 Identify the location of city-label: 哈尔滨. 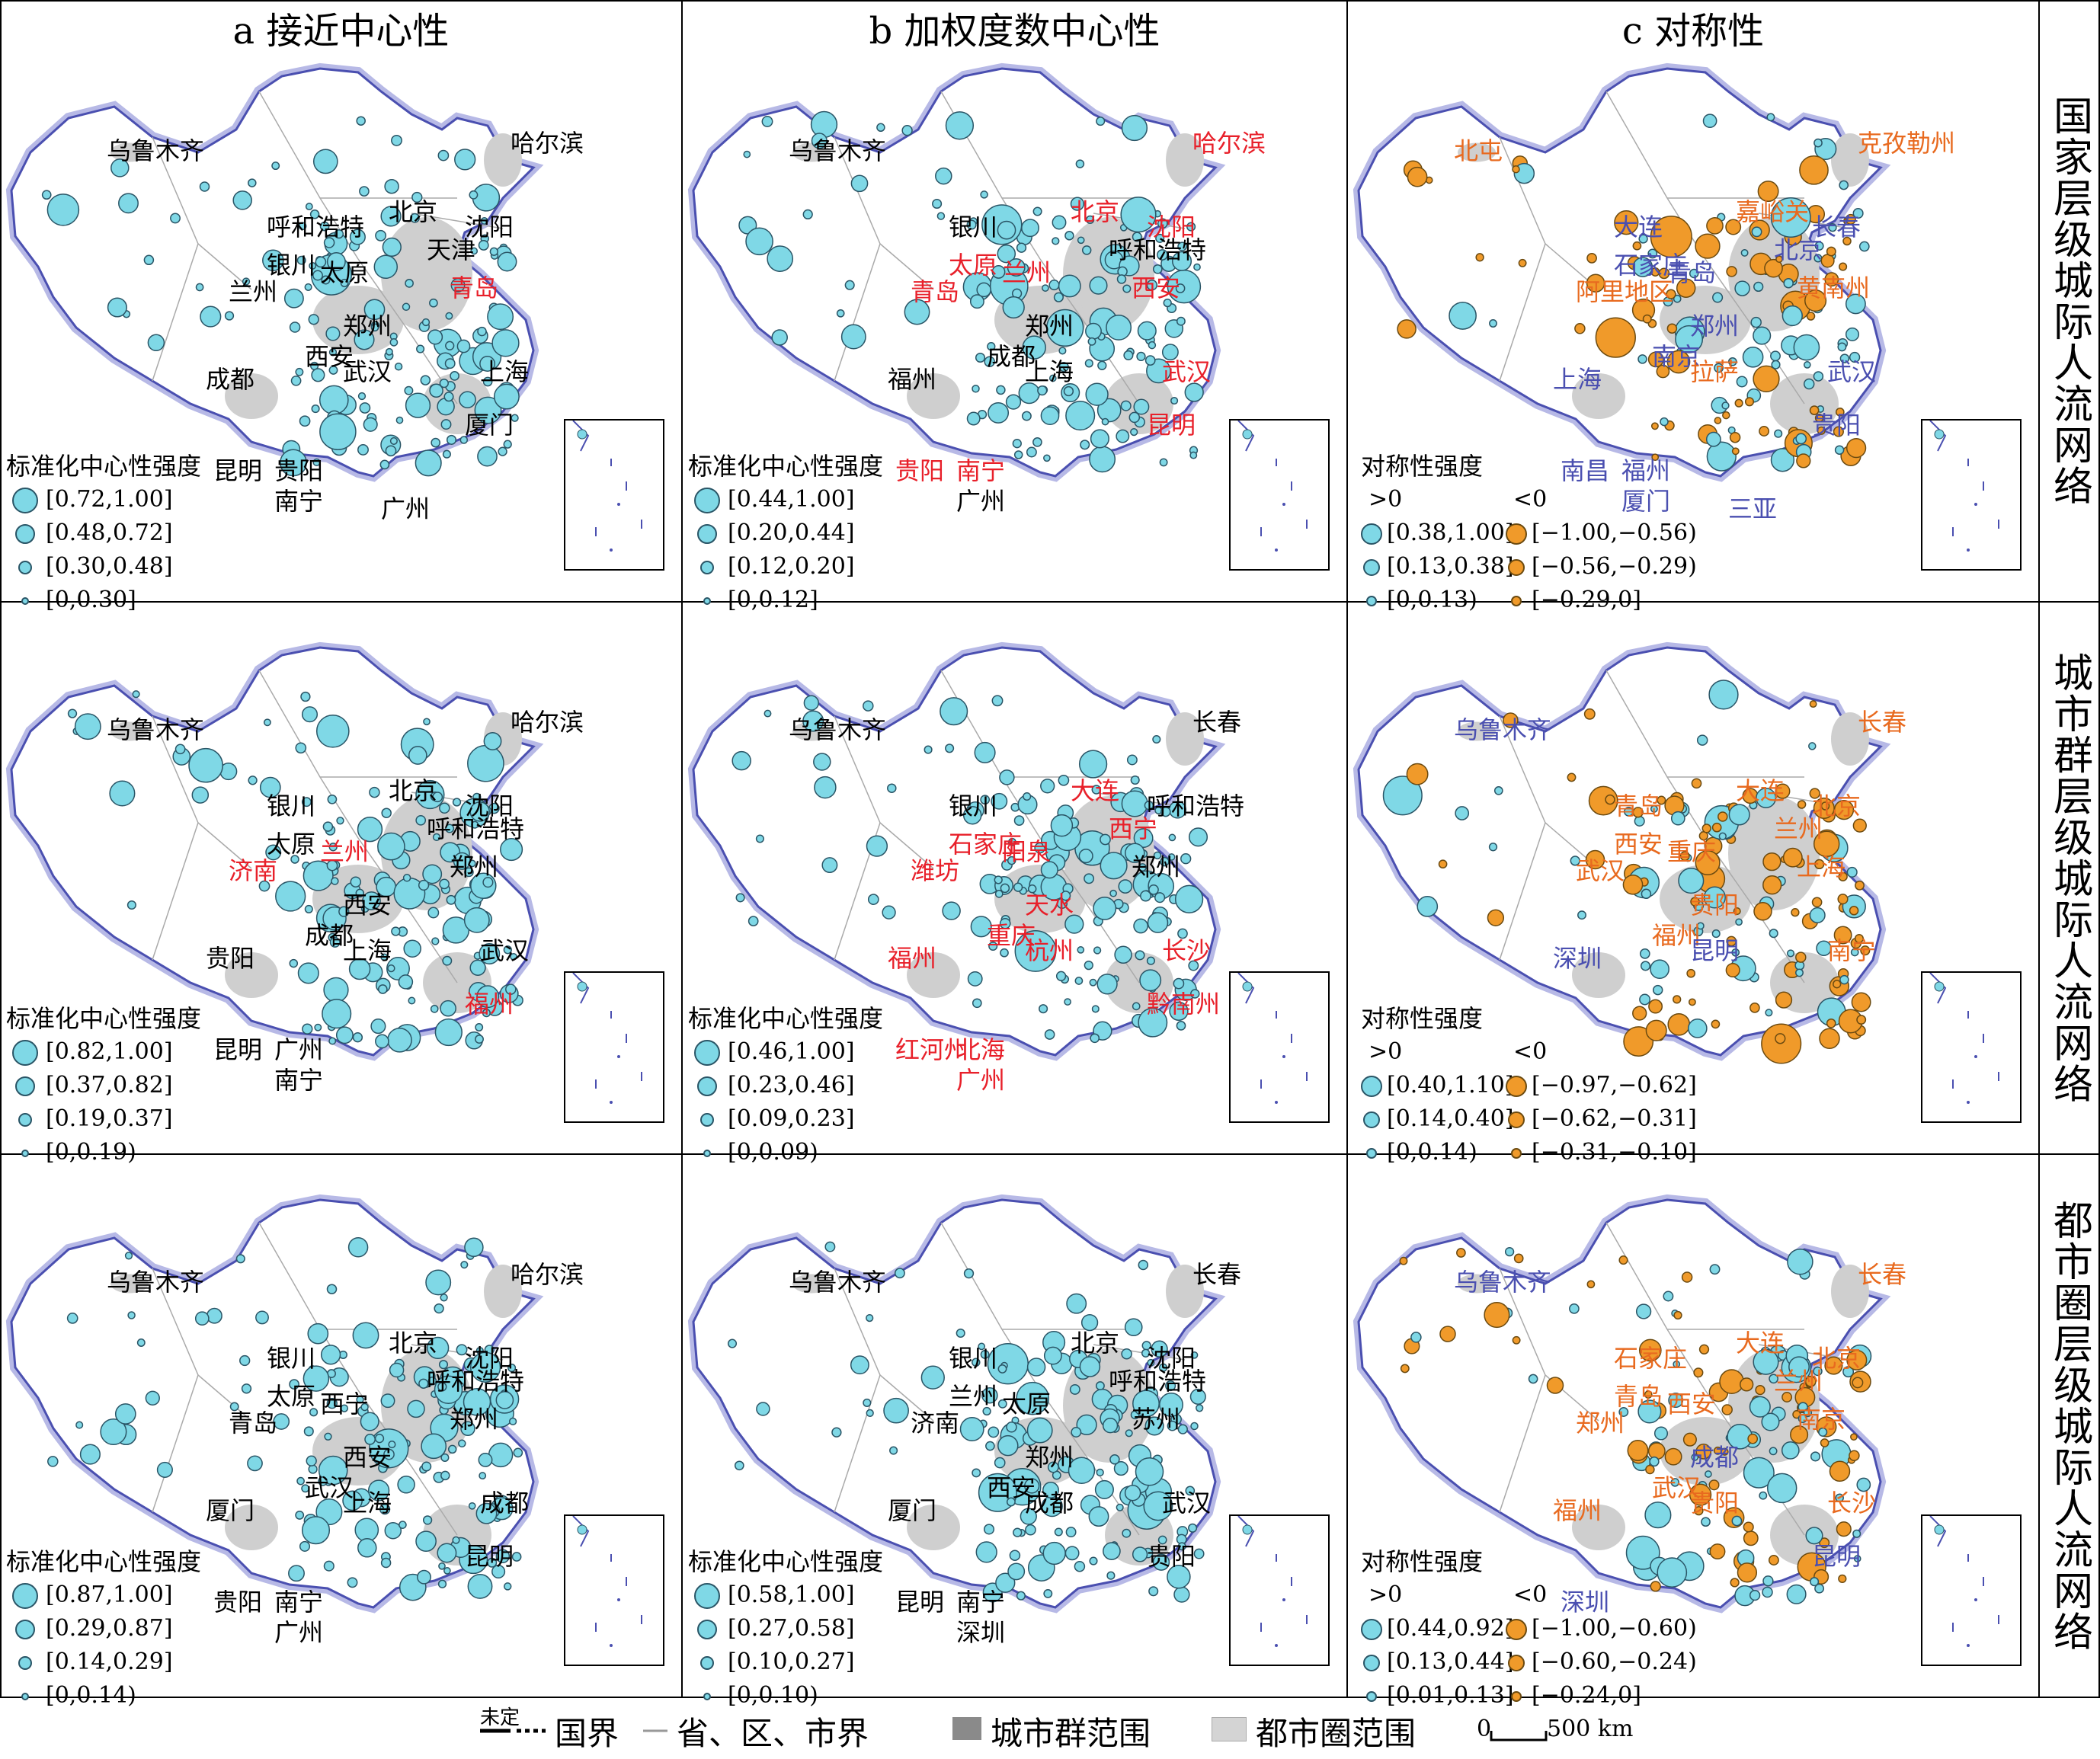
(547, 722).